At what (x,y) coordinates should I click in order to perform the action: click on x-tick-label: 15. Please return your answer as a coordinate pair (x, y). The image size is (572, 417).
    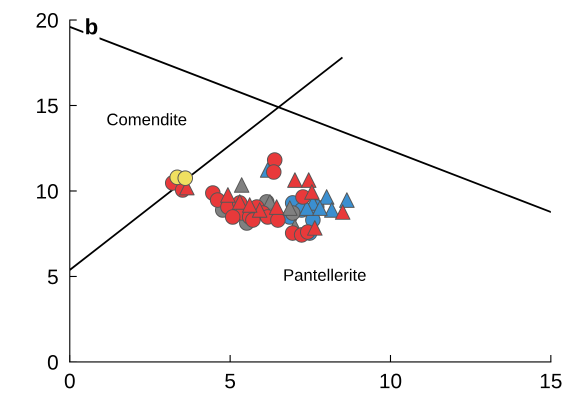
    Looking at the image, I should click on (551, 381).